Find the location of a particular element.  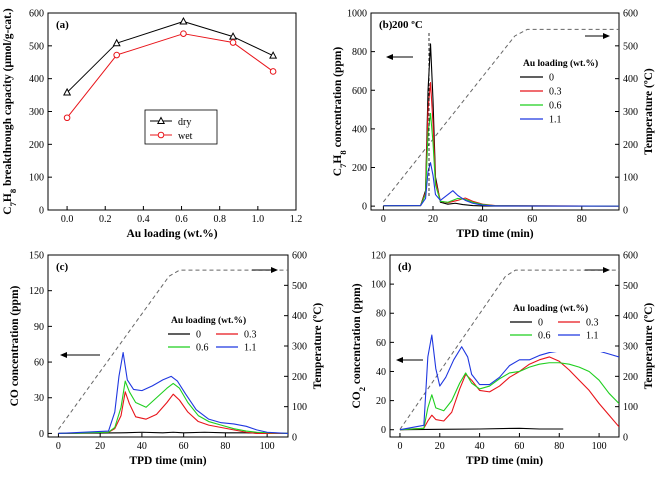

y2-axis-label: Temperature (ºC) is located at coordinates (649, 346).